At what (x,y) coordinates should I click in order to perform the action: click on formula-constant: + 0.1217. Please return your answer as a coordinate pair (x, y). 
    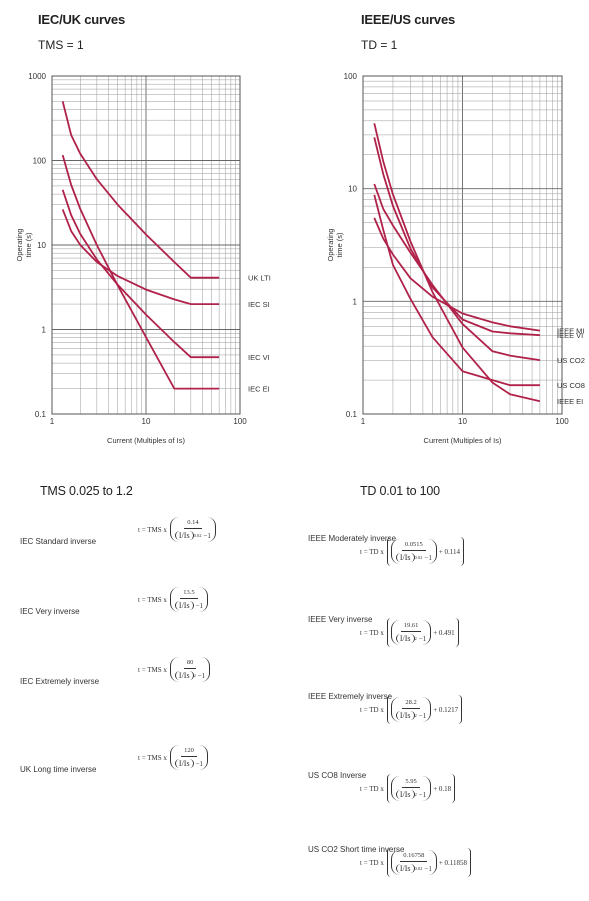
    Looking at the image, I should click on (446, 709).